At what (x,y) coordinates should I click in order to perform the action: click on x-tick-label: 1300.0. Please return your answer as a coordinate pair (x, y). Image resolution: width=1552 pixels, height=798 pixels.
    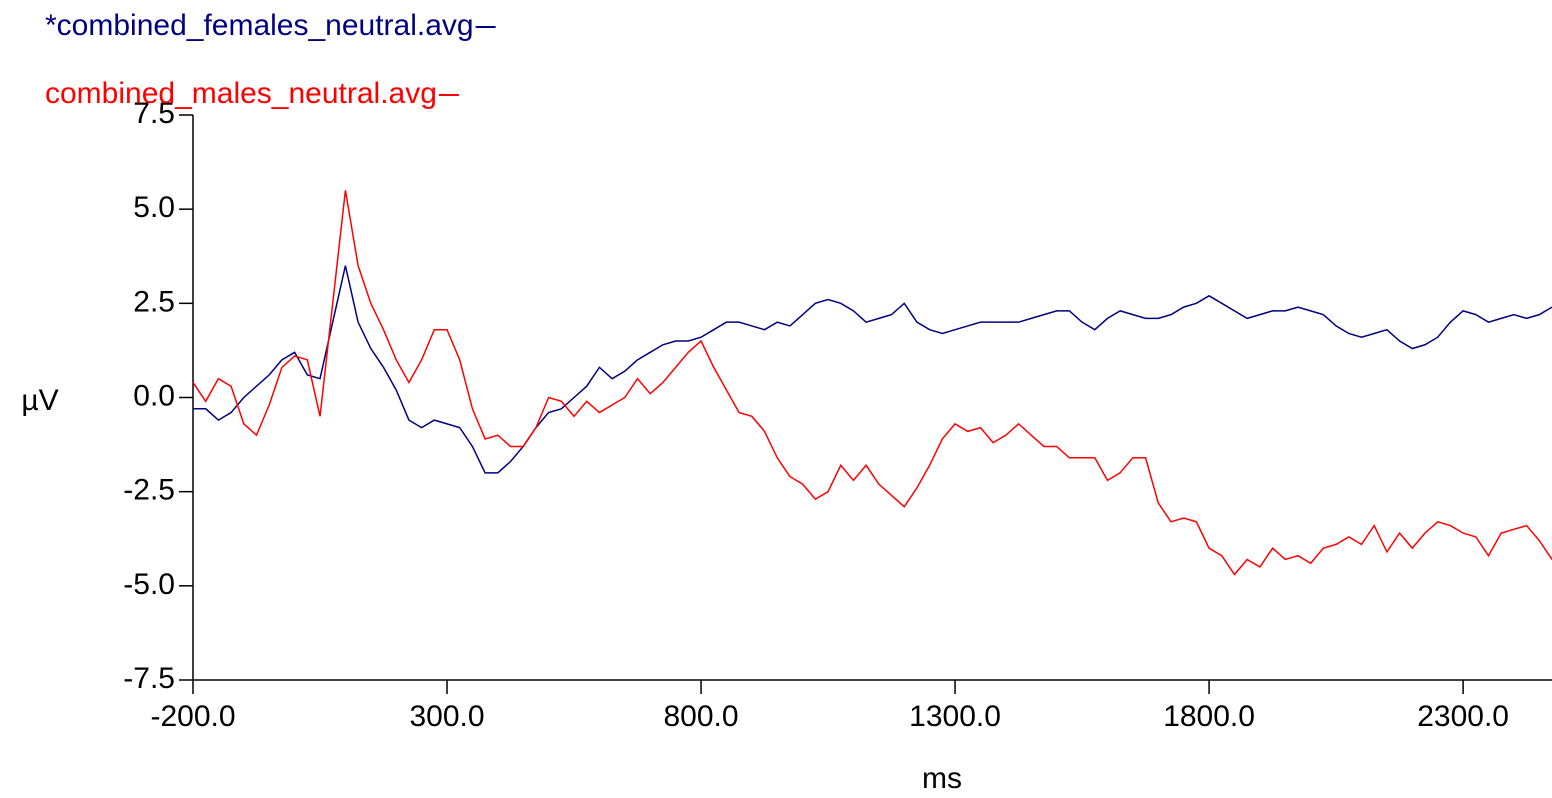
    Looking at the image, I should click on (955, 716).